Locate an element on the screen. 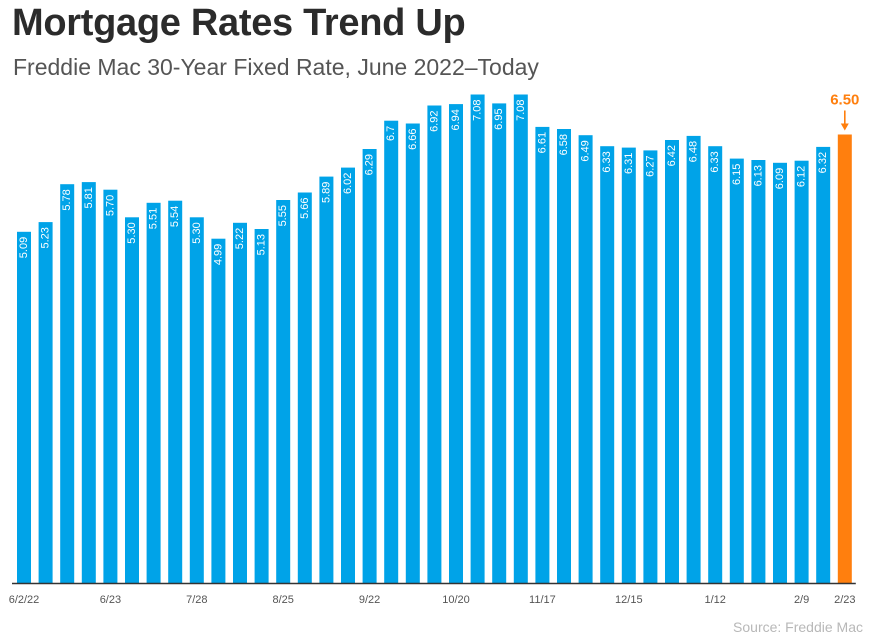 The image size is (873, 643). bar-value-label: 5.22 is located at coordinates (240, 238).